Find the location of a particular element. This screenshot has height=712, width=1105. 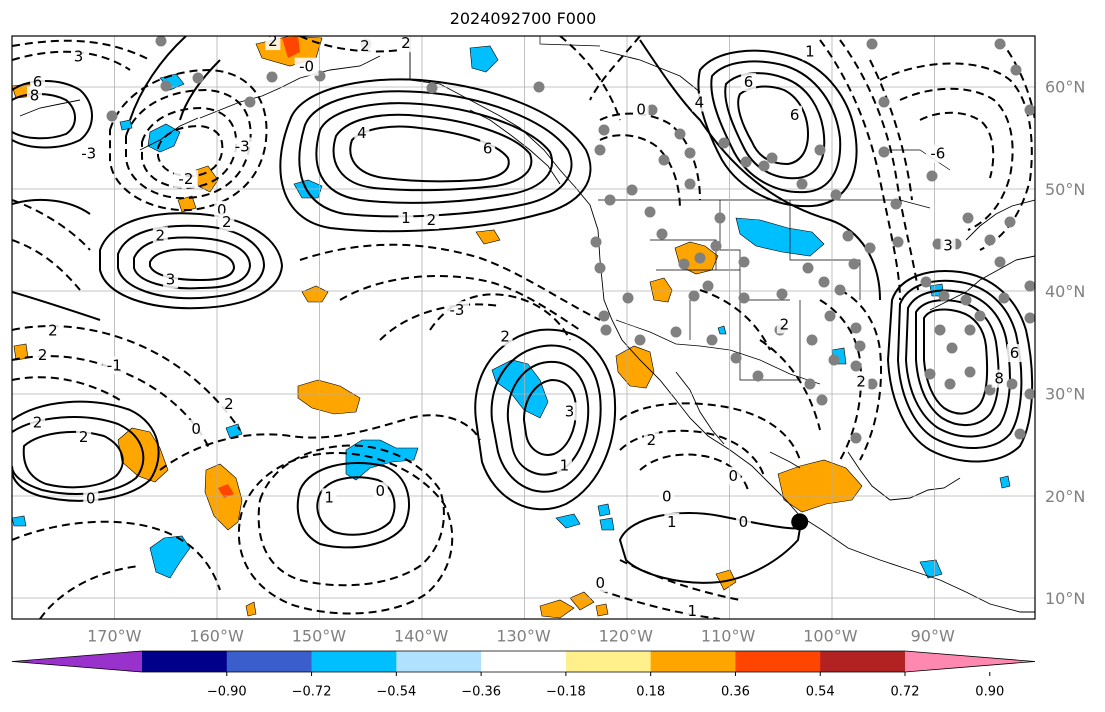

colorbar-tick-label: −0.18 is located at coordinates (566, 692).